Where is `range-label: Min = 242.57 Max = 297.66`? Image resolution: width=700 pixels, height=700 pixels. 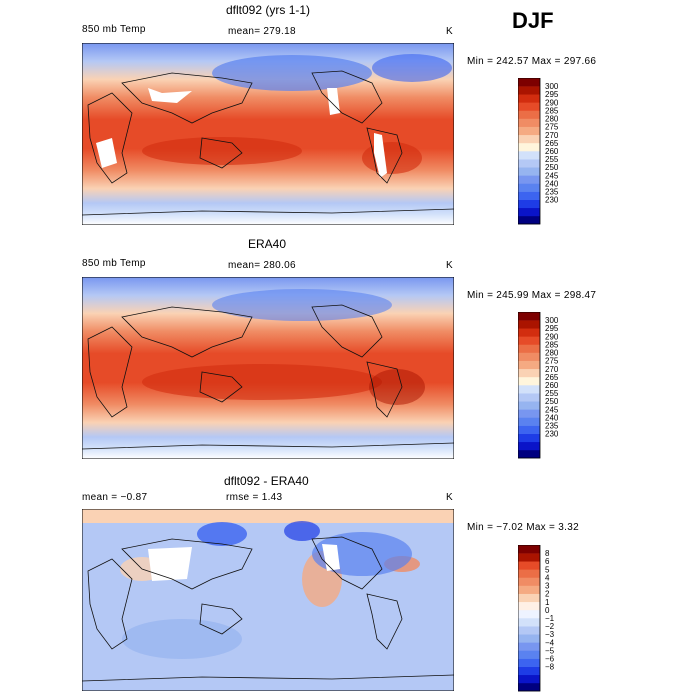 range-label: Min = 242.57 Max = 297.66 is located at coordinates (532, 61).